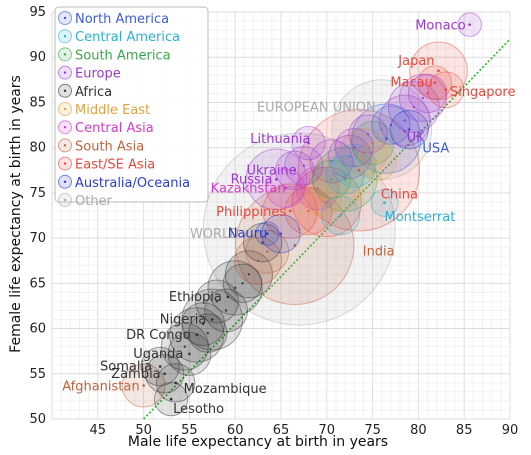 Image resolution: width=531 pixels, height=455 pixels. Describe the element at coordinates (372, 430) in the screenshot. I see `x-tick-label: 75` at that location.